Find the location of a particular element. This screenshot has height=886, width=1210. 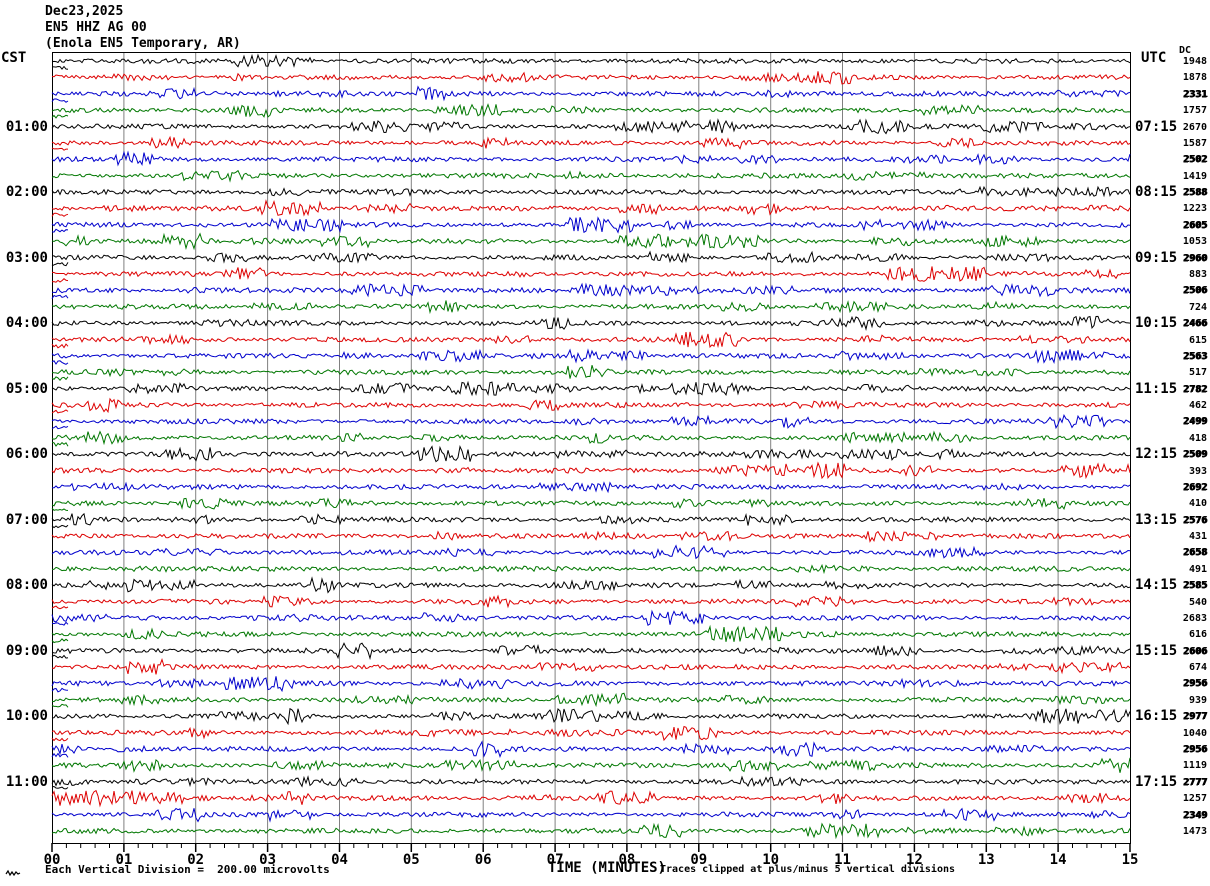

dc-offset-value: 2692 is located at coordinates (1194, 487).